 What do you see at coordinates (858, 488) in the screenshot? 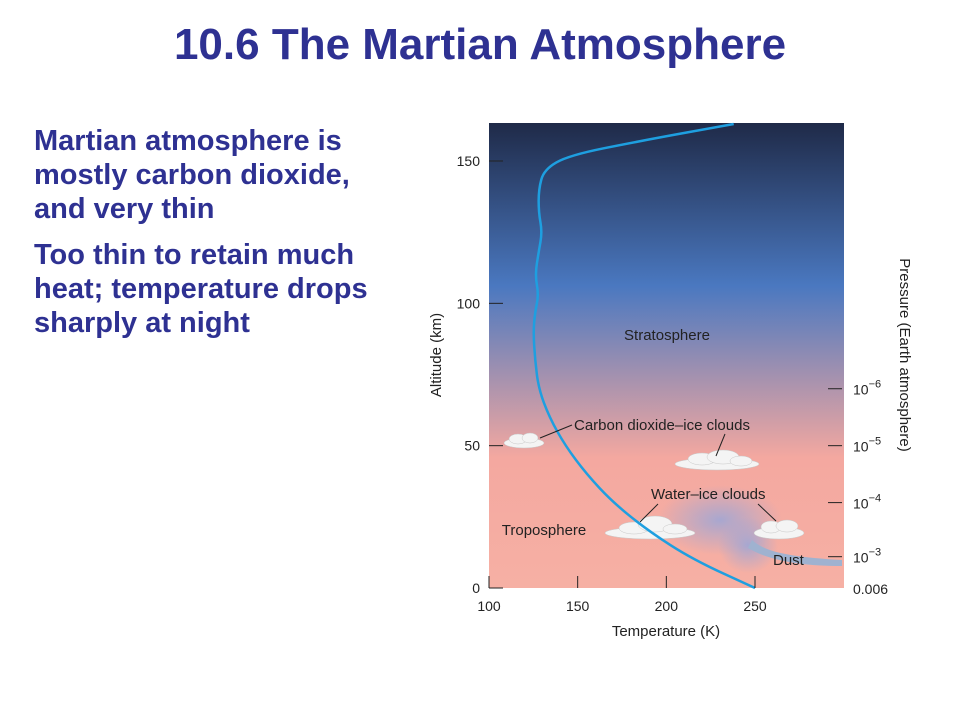
I see `pressure-axis: 10⁻⁶ 10⁻⁵ 10⁻⁴ 10⁻³ 0.006` at bounding box center [858, 488].